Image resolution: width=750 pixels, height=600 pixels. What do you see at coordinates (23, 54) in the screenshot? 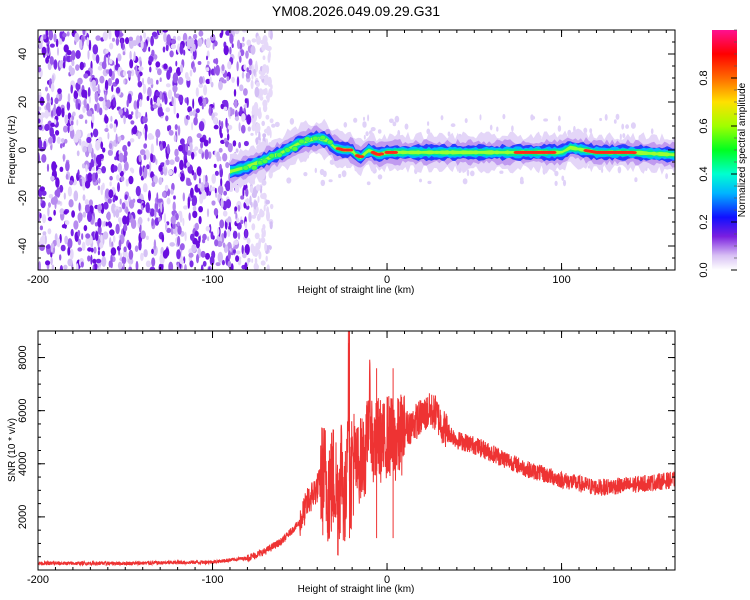
I see `y-tick-label: 40` at bounding box center [23, 54].